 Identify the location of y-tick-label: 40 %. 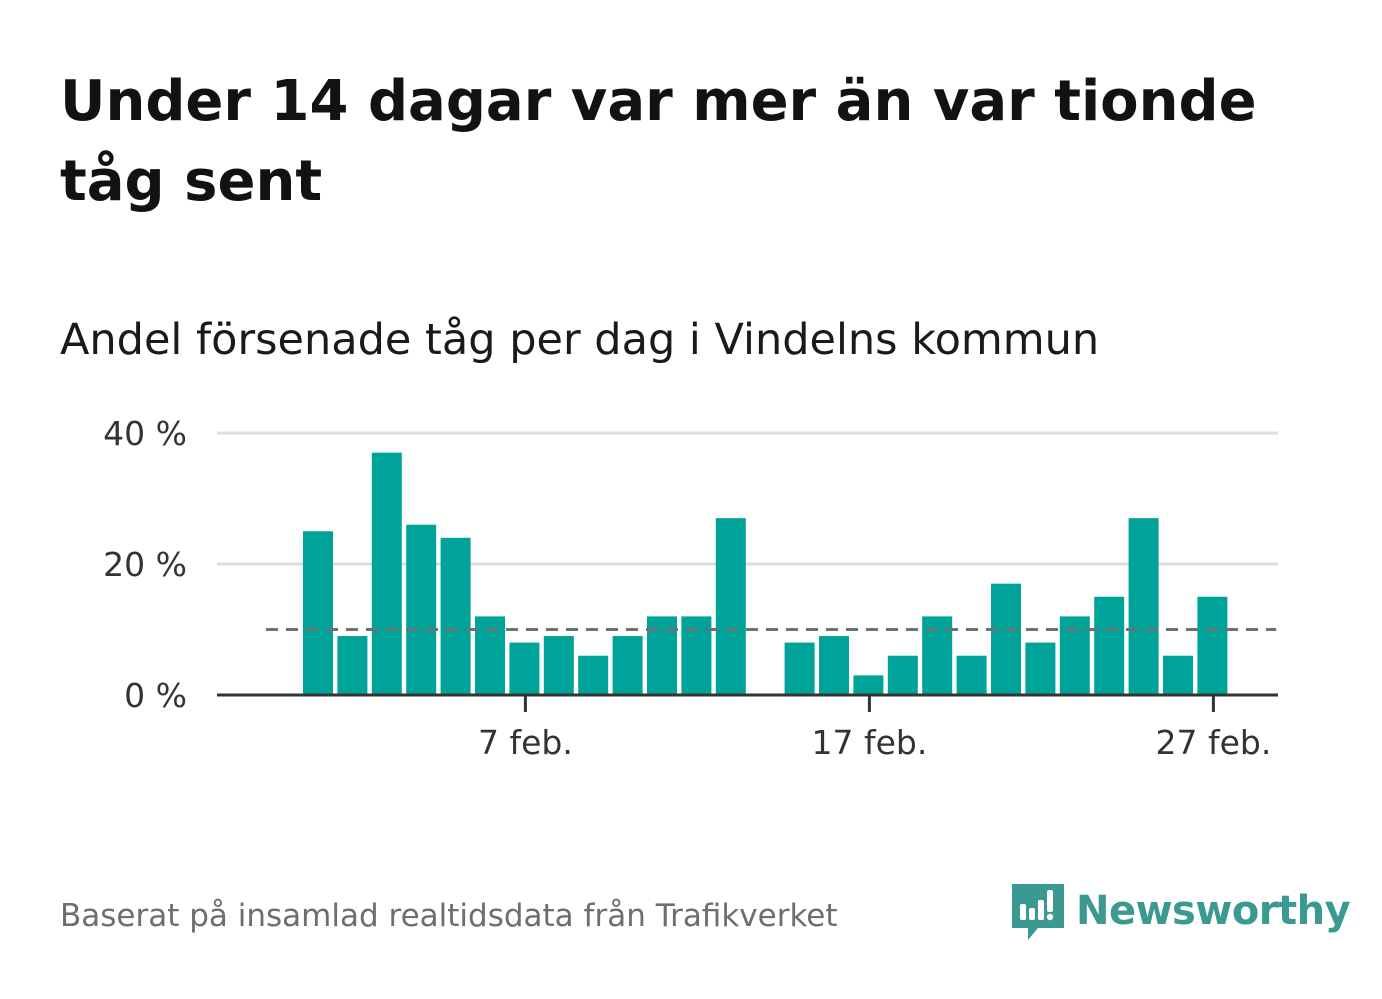
(145, 433).